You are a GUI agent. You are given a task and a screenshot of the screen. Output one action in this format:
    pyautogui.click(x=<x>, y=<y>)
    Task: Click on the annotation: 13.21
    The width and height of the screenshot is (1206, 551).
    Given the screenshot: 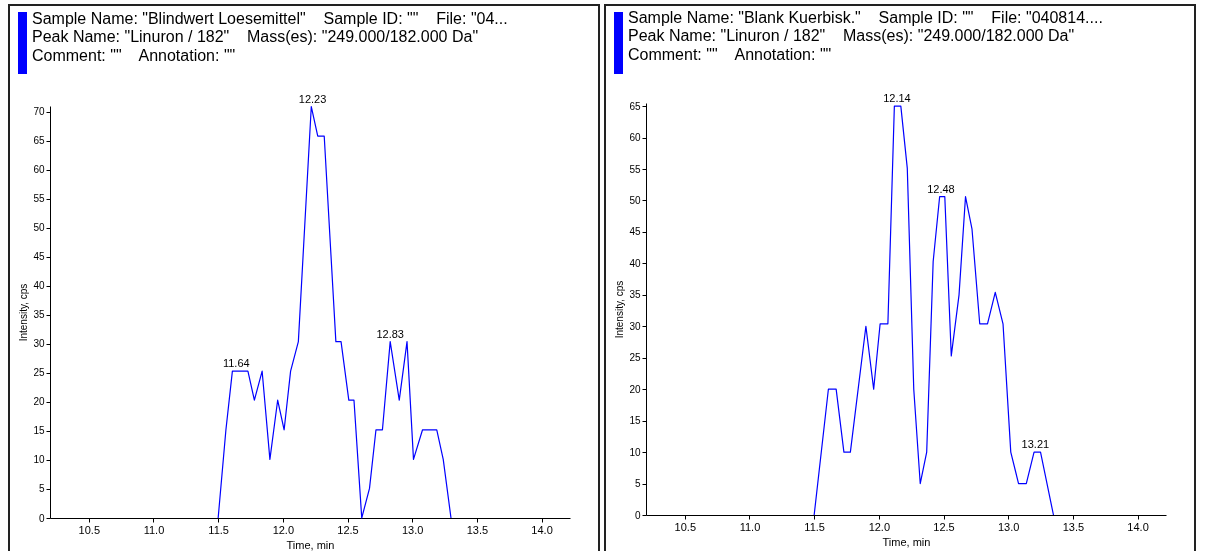 What is the action you would take?
    pyautogui.click(x=1035, y=444)
    